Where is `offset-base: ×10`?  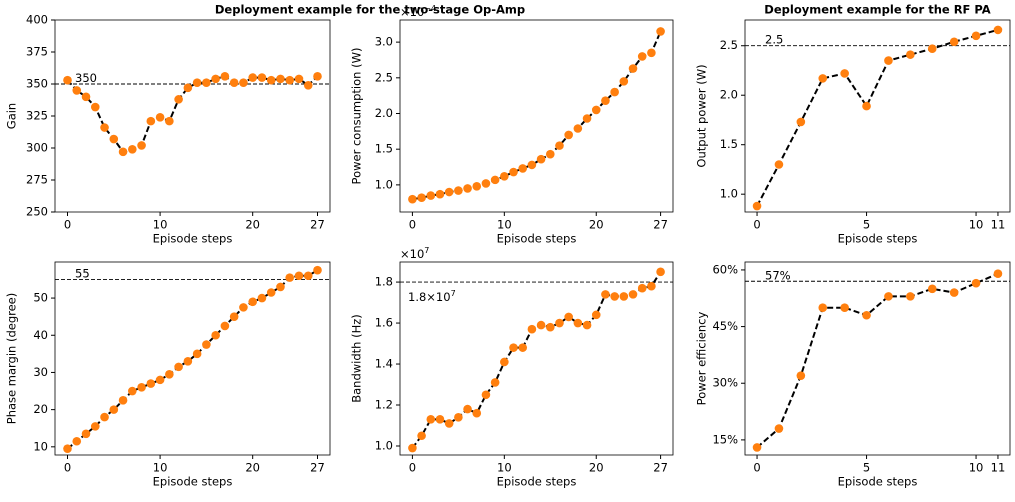 offset-base: ×10 is located at coordinates (412, 254).